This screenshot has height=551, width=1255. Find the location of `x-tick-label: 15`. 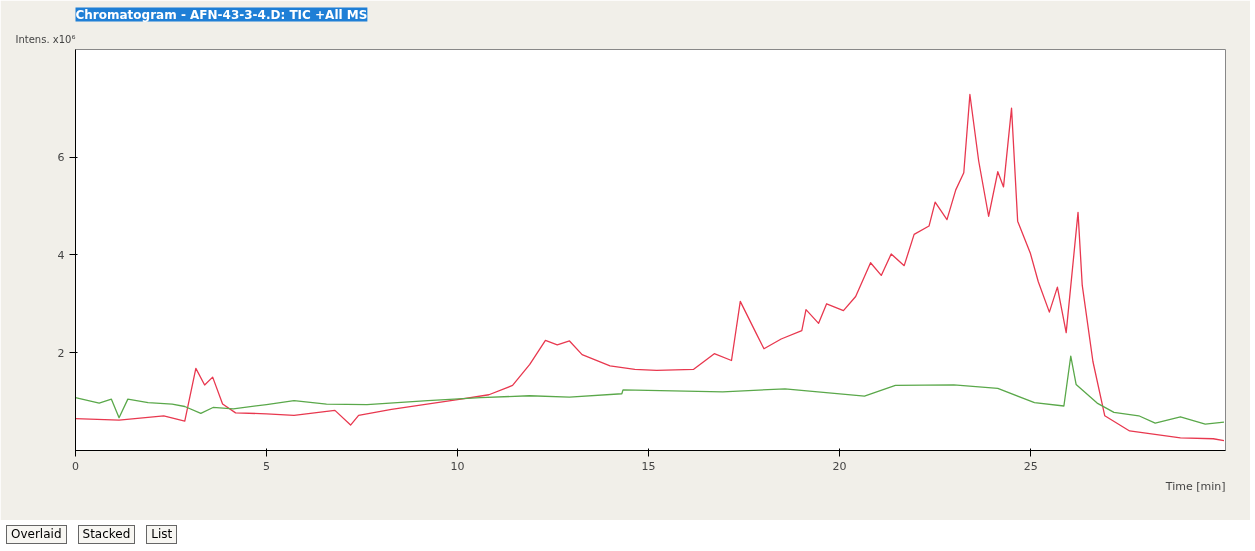

x-tick-label: 15 is located at coordinates (648, 466).